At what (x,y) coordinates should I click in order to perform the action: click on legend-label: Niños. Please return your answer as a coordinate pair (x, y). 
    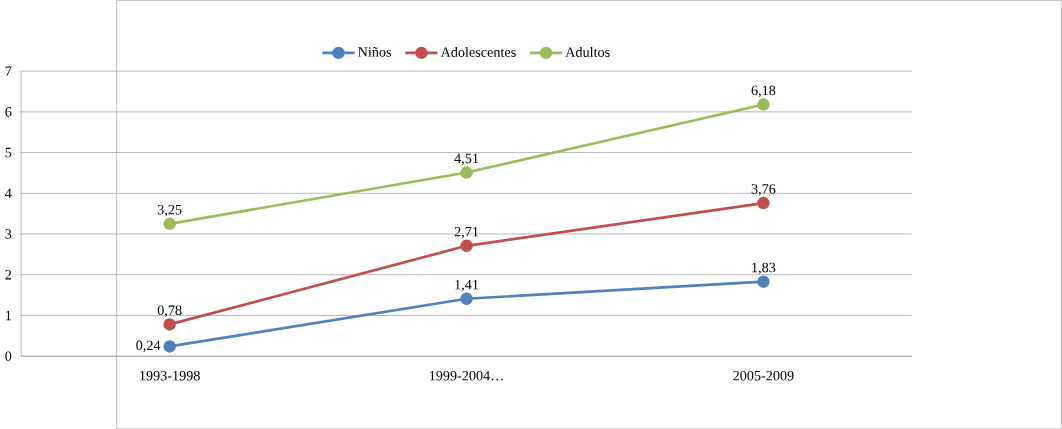
    Looking at the image, I should click on (375, 52).